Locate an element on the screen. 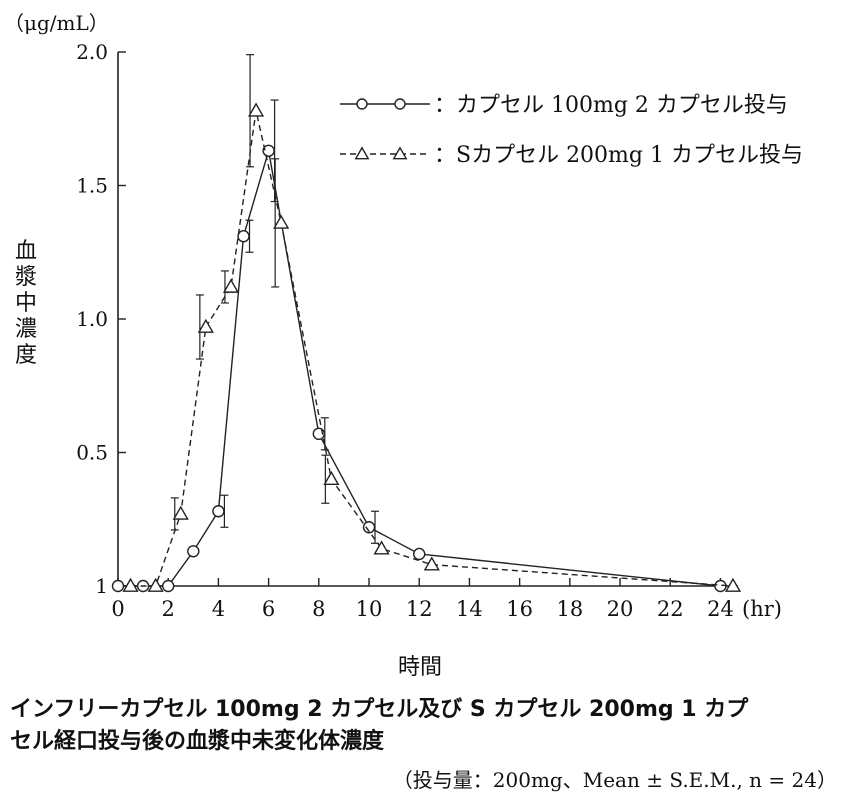 The image size is (859, 805). caption-note: （投与量：200mg、Mean ± S.E.M., n = 24） is located at coordinates (614, 780).